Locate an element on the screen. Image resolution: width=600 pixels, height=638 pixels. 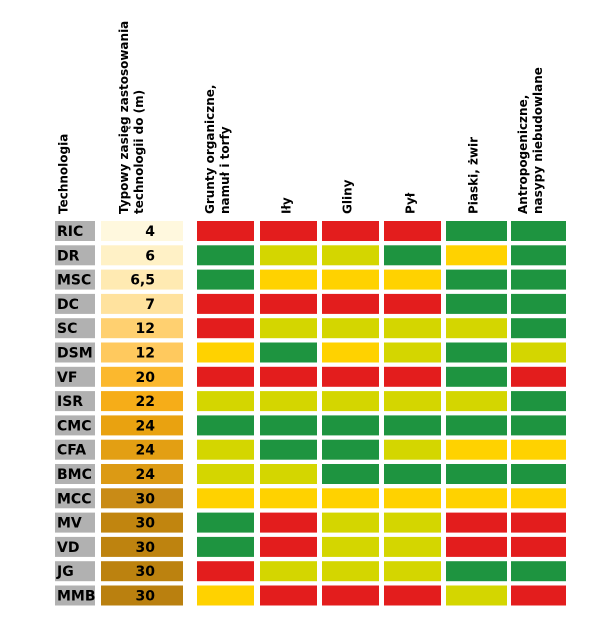
column-header-7-line-0: Antropogeniczne, is located at coordinates (523, 154).